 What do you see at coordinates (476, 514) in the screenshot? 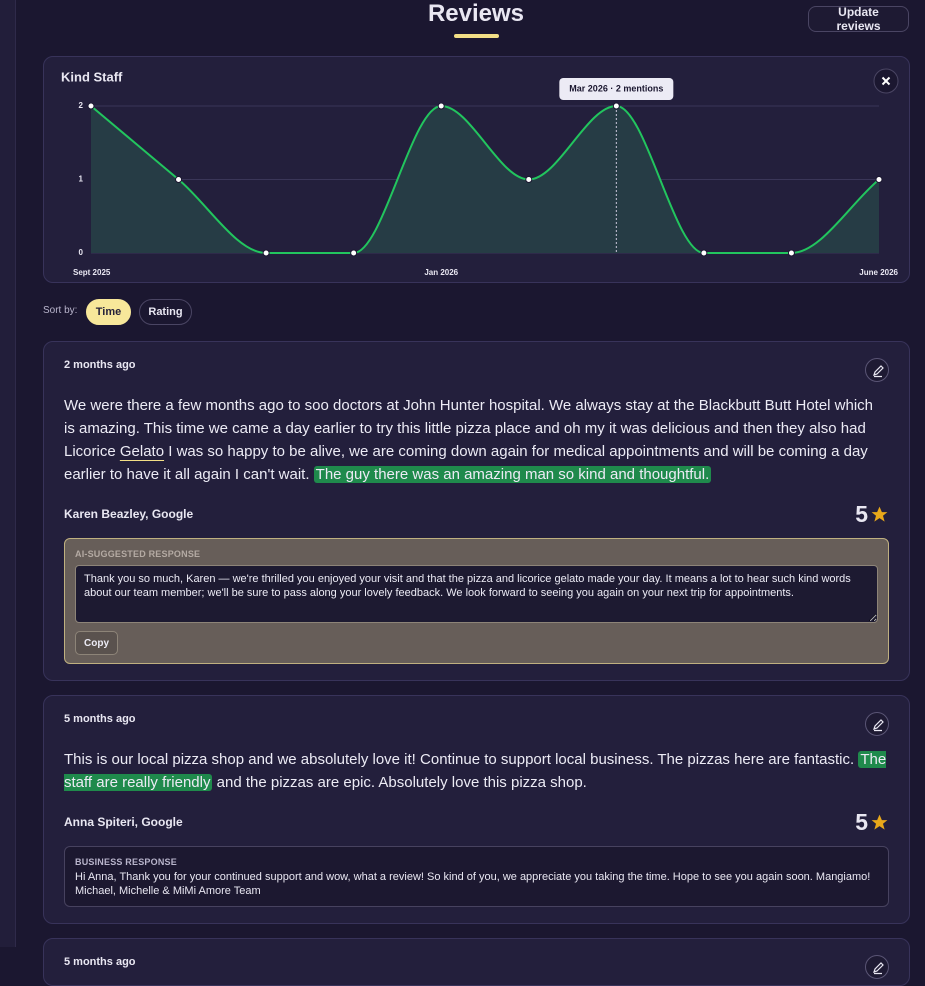
I see `review-meta: Karen Beazley, Google 5` at bounding box center [476, 514].